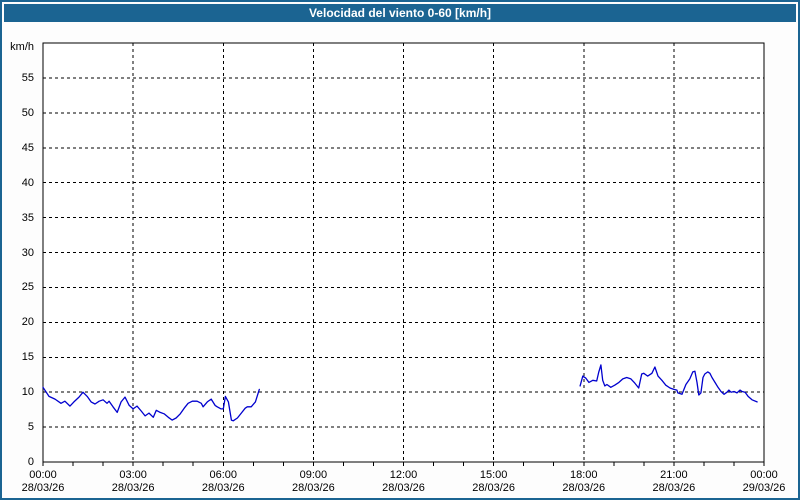  What do you see at coordinates (583, 475) in the screenshot?
I see `x-axis-time: 18:00` at bounding box center [583, 475].